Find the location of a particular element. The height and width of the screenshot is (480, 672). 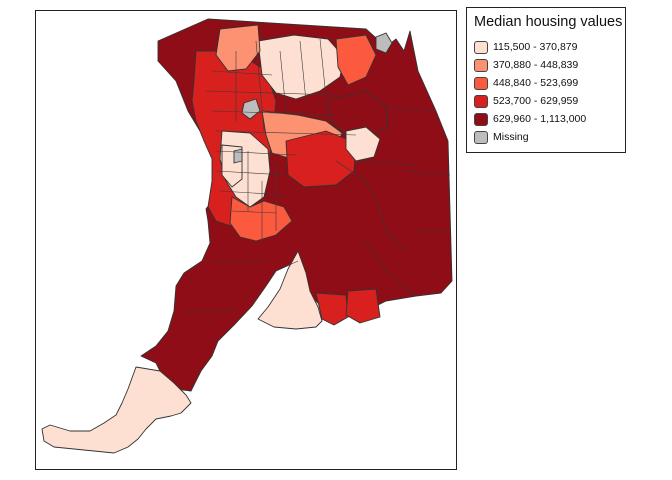

region-east-red is located at coordinates (321, 159).